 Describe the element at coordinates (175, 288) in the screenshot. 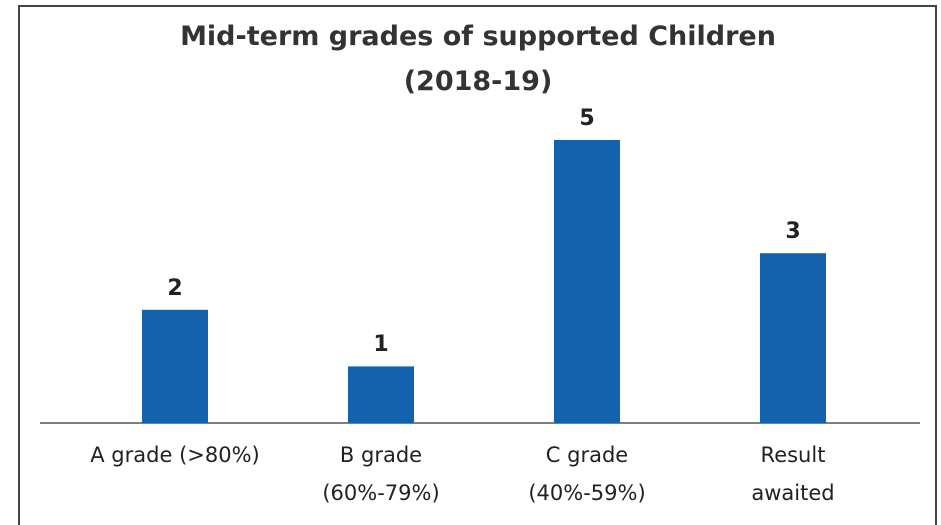

I see `data-label: 2` at that location.